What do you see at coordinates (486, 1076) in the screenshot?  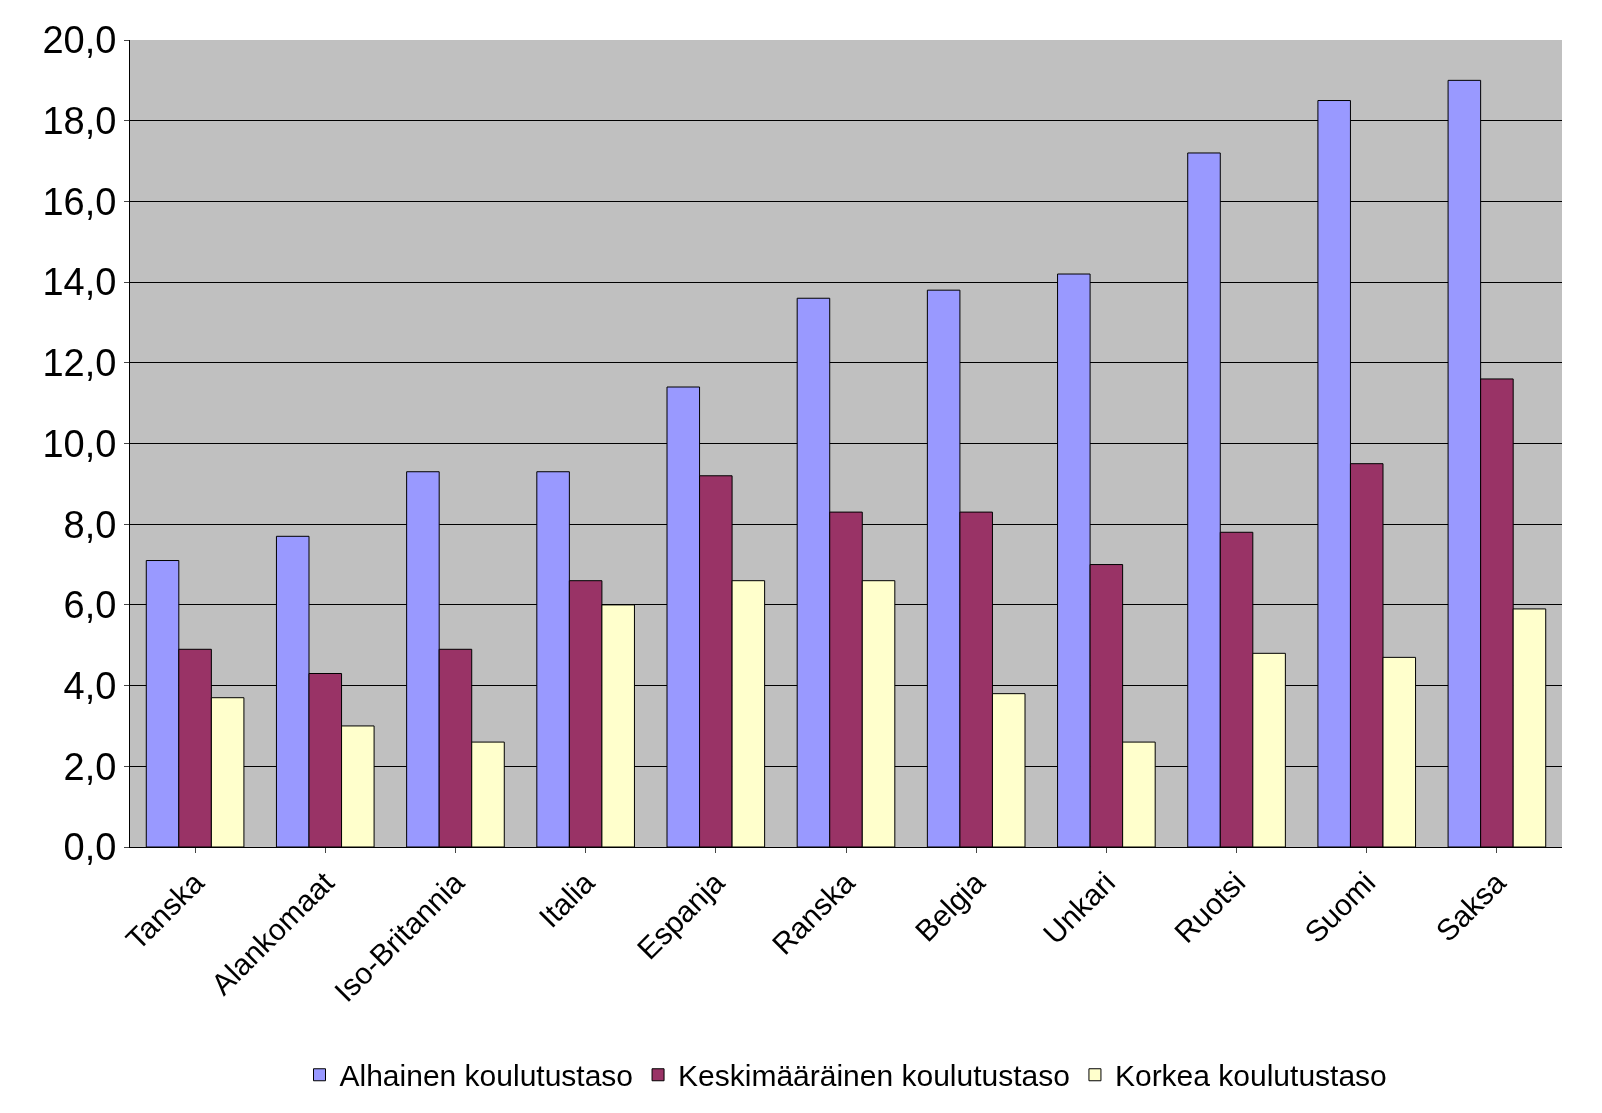 I see `legend-label: Alhainen koulutustaso` at bounding box center [486, 1076].